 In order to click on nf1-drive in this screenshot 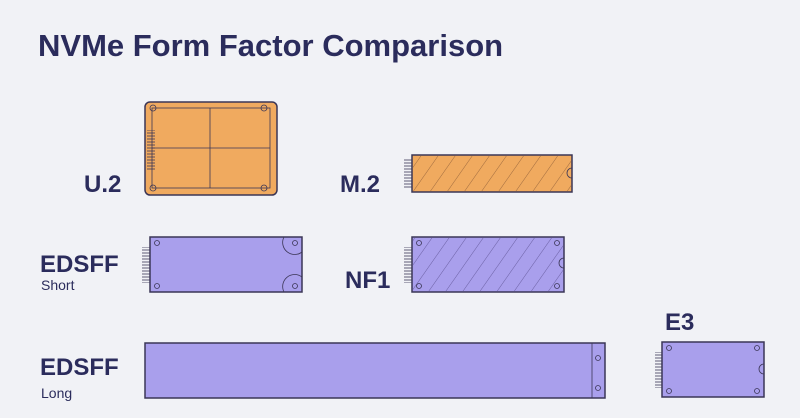, I will do `click(484, 264)`.